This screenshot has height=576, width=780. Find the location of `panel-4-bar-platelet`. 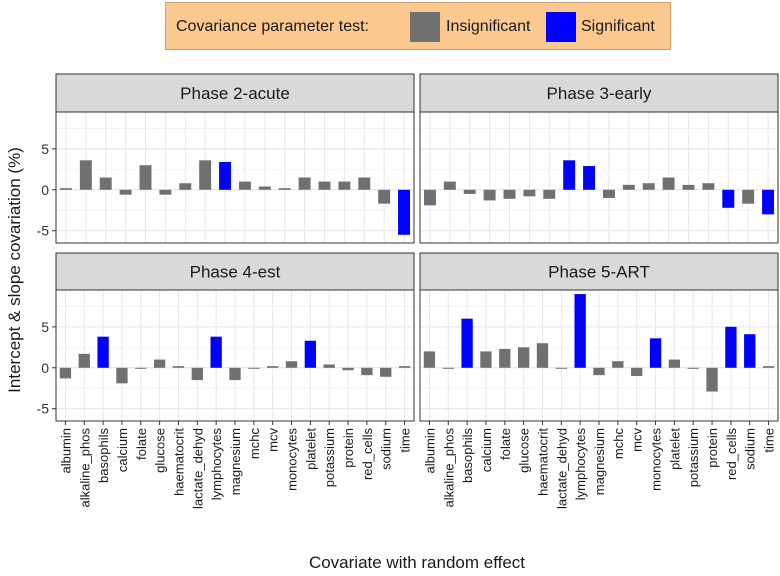

panel-4-bar-platelet is located at coordinates (674, 363).